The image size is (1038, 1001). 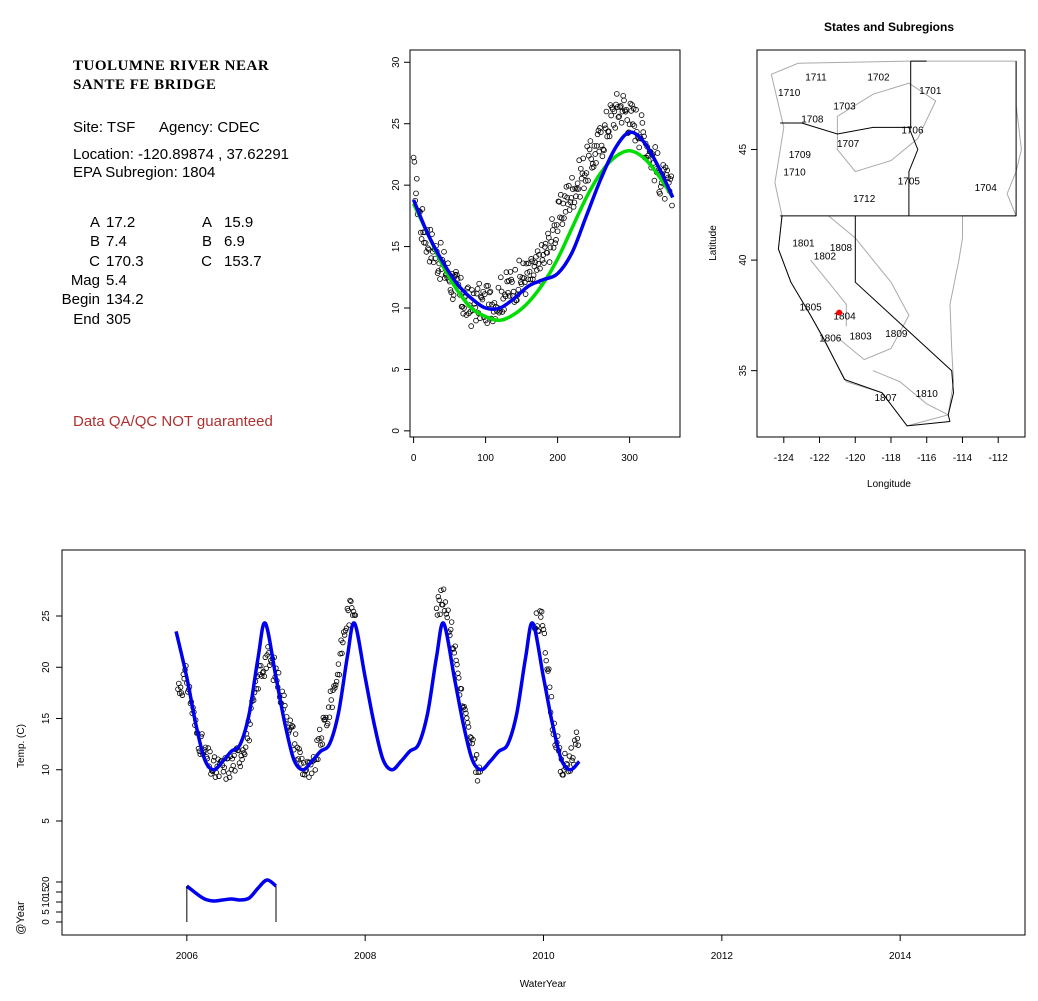 What do you see at coordinates (171, 66) in the screenshot?
I see `station-title-line1: TUOLUMNE RIVER NEAR` at bounding box center [171, 66].